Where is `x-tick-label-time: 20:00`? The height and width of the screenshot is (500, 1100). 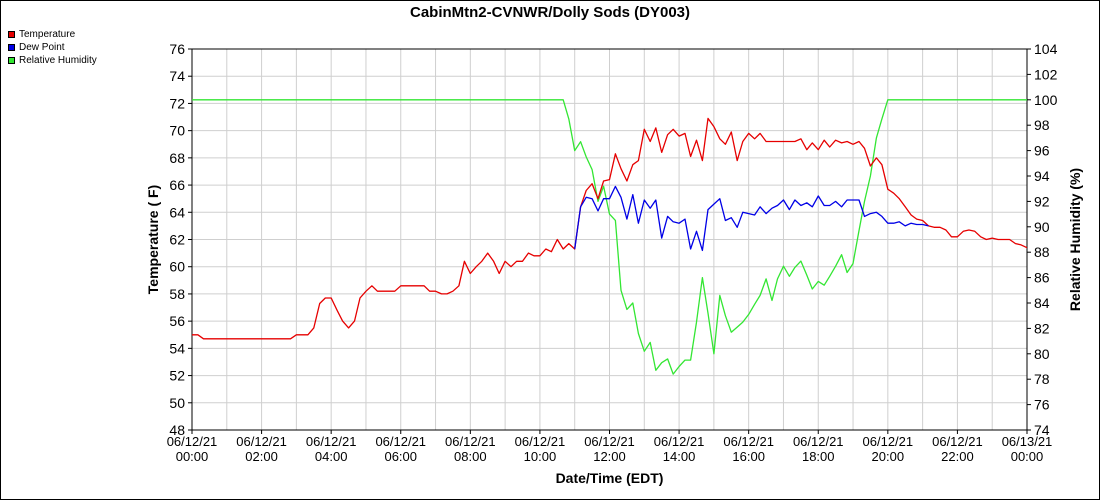 x-tick-label-time: 20:00 is located at coordinates (888, 456).